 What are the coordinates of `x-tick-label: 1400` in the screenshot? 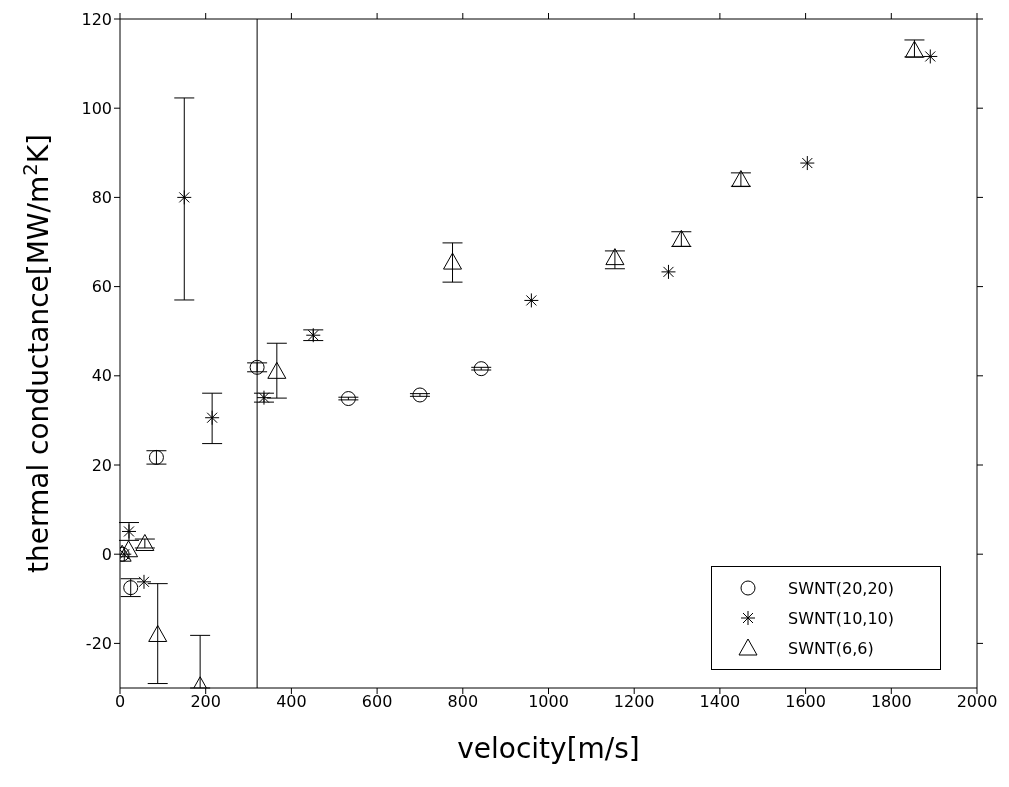 It's located at (720, 702).